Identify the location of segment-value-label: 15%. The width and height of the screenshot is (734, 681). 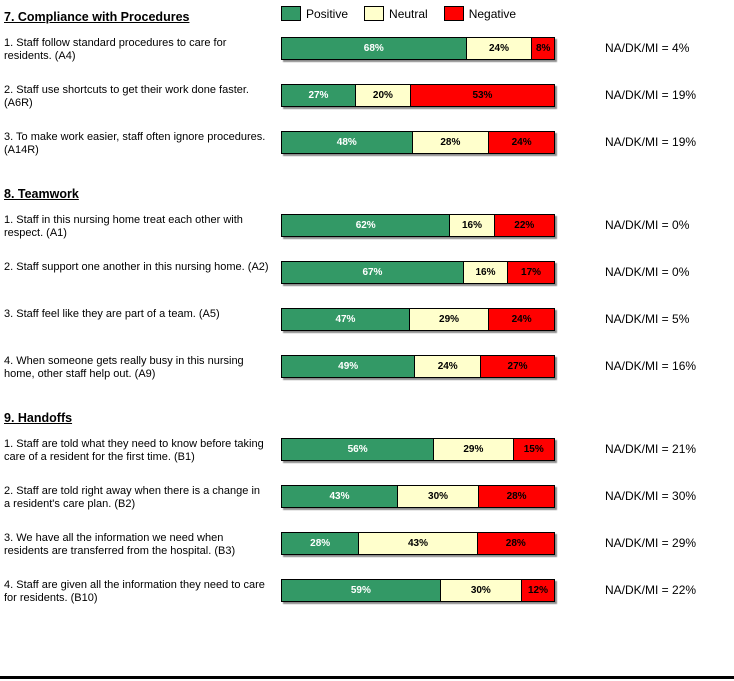
(533, 449).